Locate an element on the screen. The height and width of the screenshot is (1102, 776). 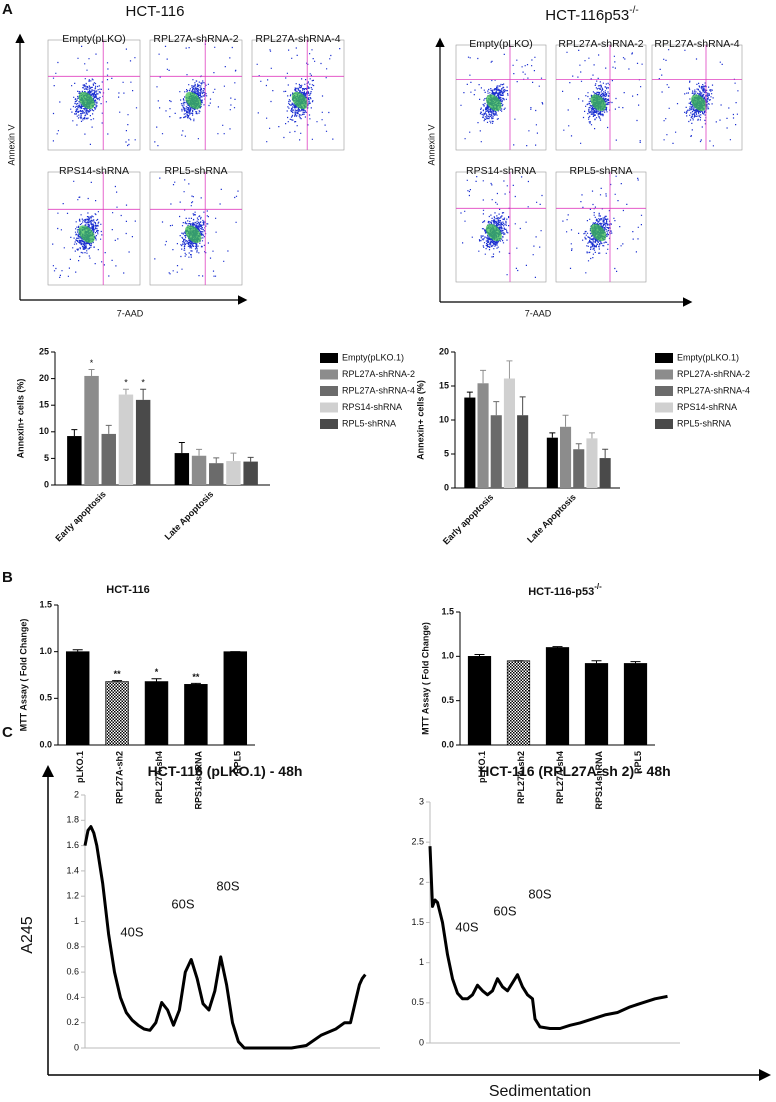
flow-plot-label: RPL27A-shRNA-2 is located at coordinates (195, 39).